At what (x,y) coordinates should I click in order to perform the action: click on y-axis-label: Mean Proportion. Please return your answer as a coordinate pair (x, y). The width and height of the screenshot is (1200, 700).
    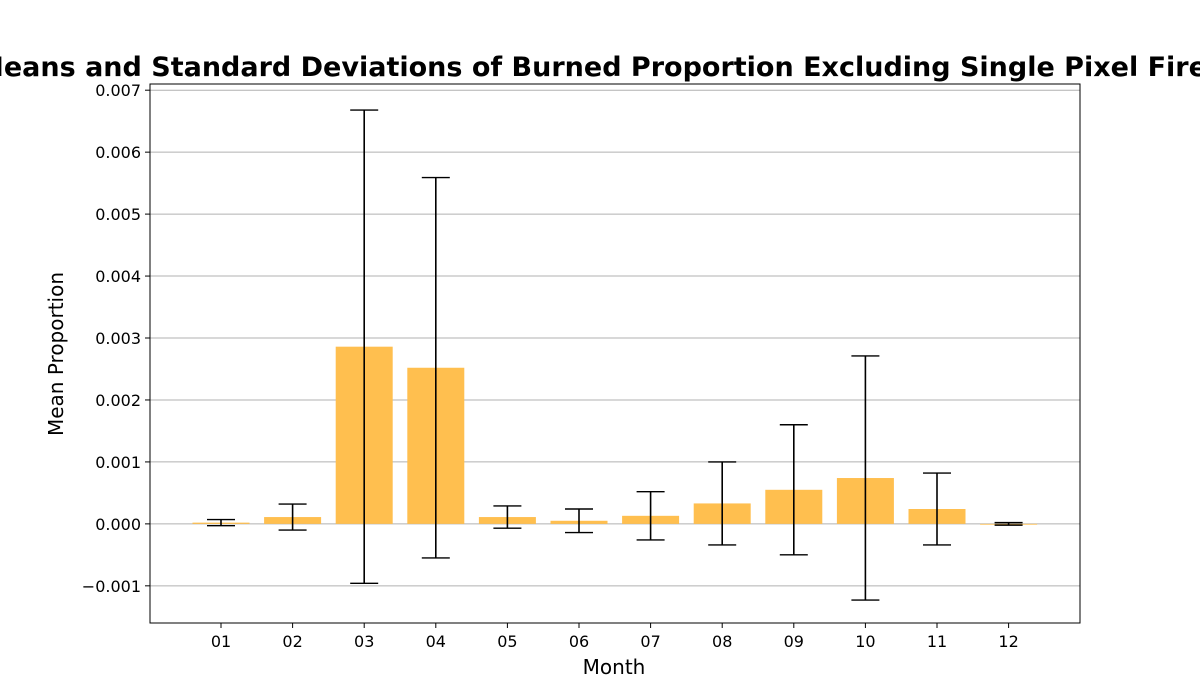
    Looking at the image, I should click on (56, 354).